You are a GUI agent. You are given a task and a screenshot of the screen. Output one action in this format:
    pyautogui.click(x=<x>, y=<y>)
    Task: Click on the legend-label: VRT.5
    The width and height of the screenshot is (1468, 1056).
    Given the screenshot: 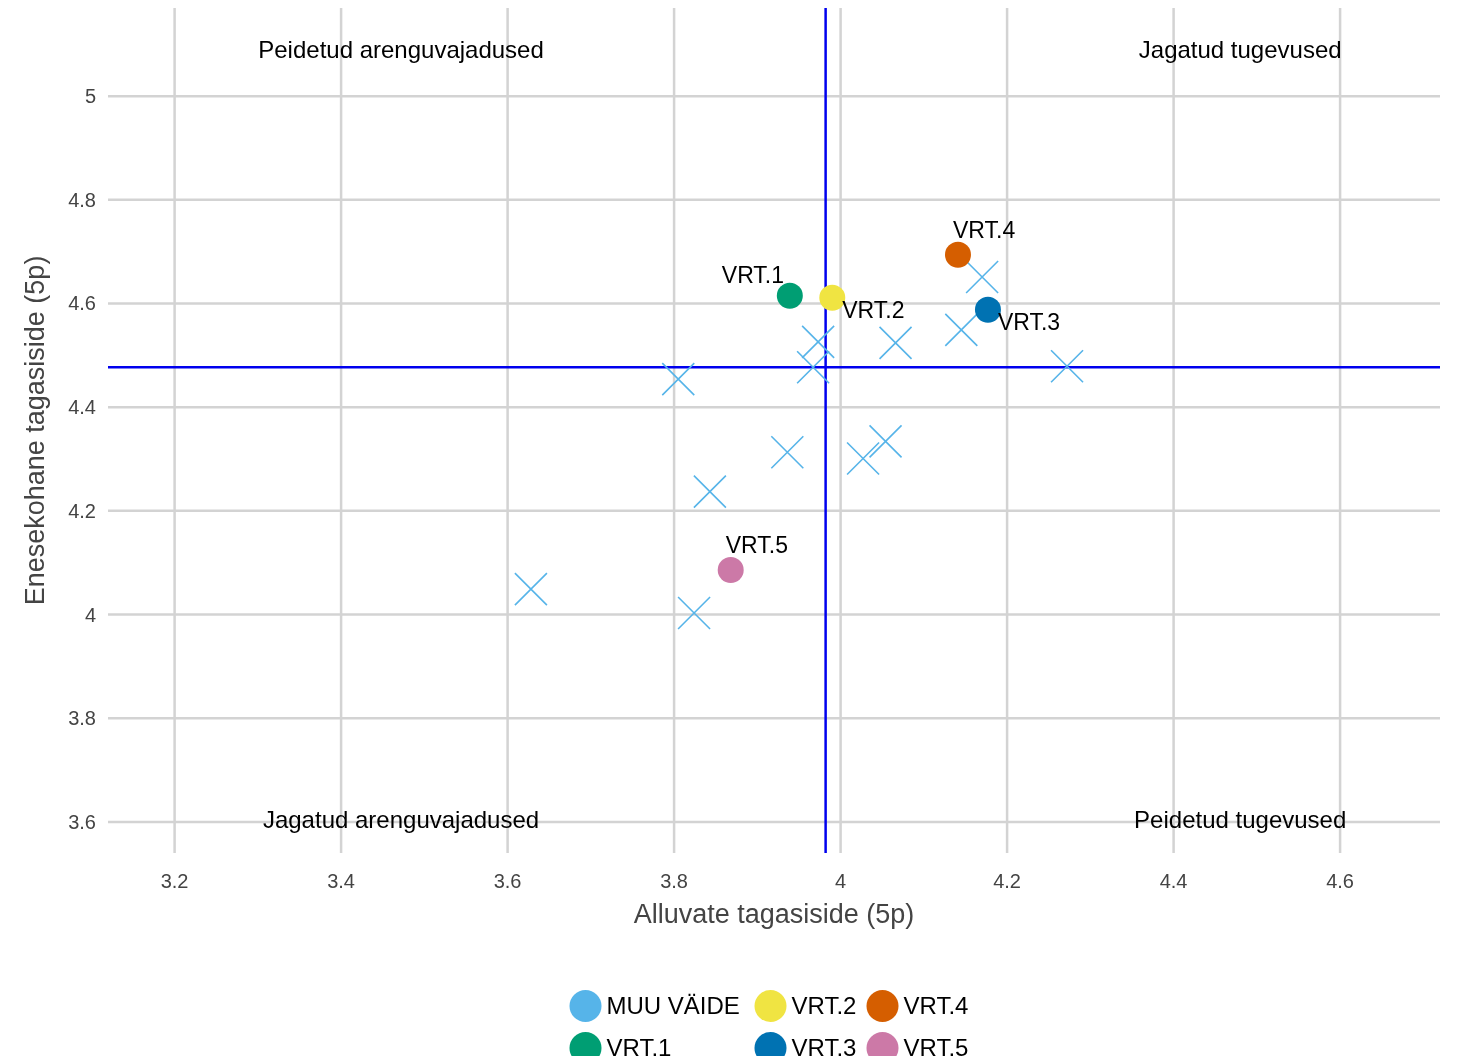 What is the action you would take?
    pyautogui.click(x=936, y=1045)
    